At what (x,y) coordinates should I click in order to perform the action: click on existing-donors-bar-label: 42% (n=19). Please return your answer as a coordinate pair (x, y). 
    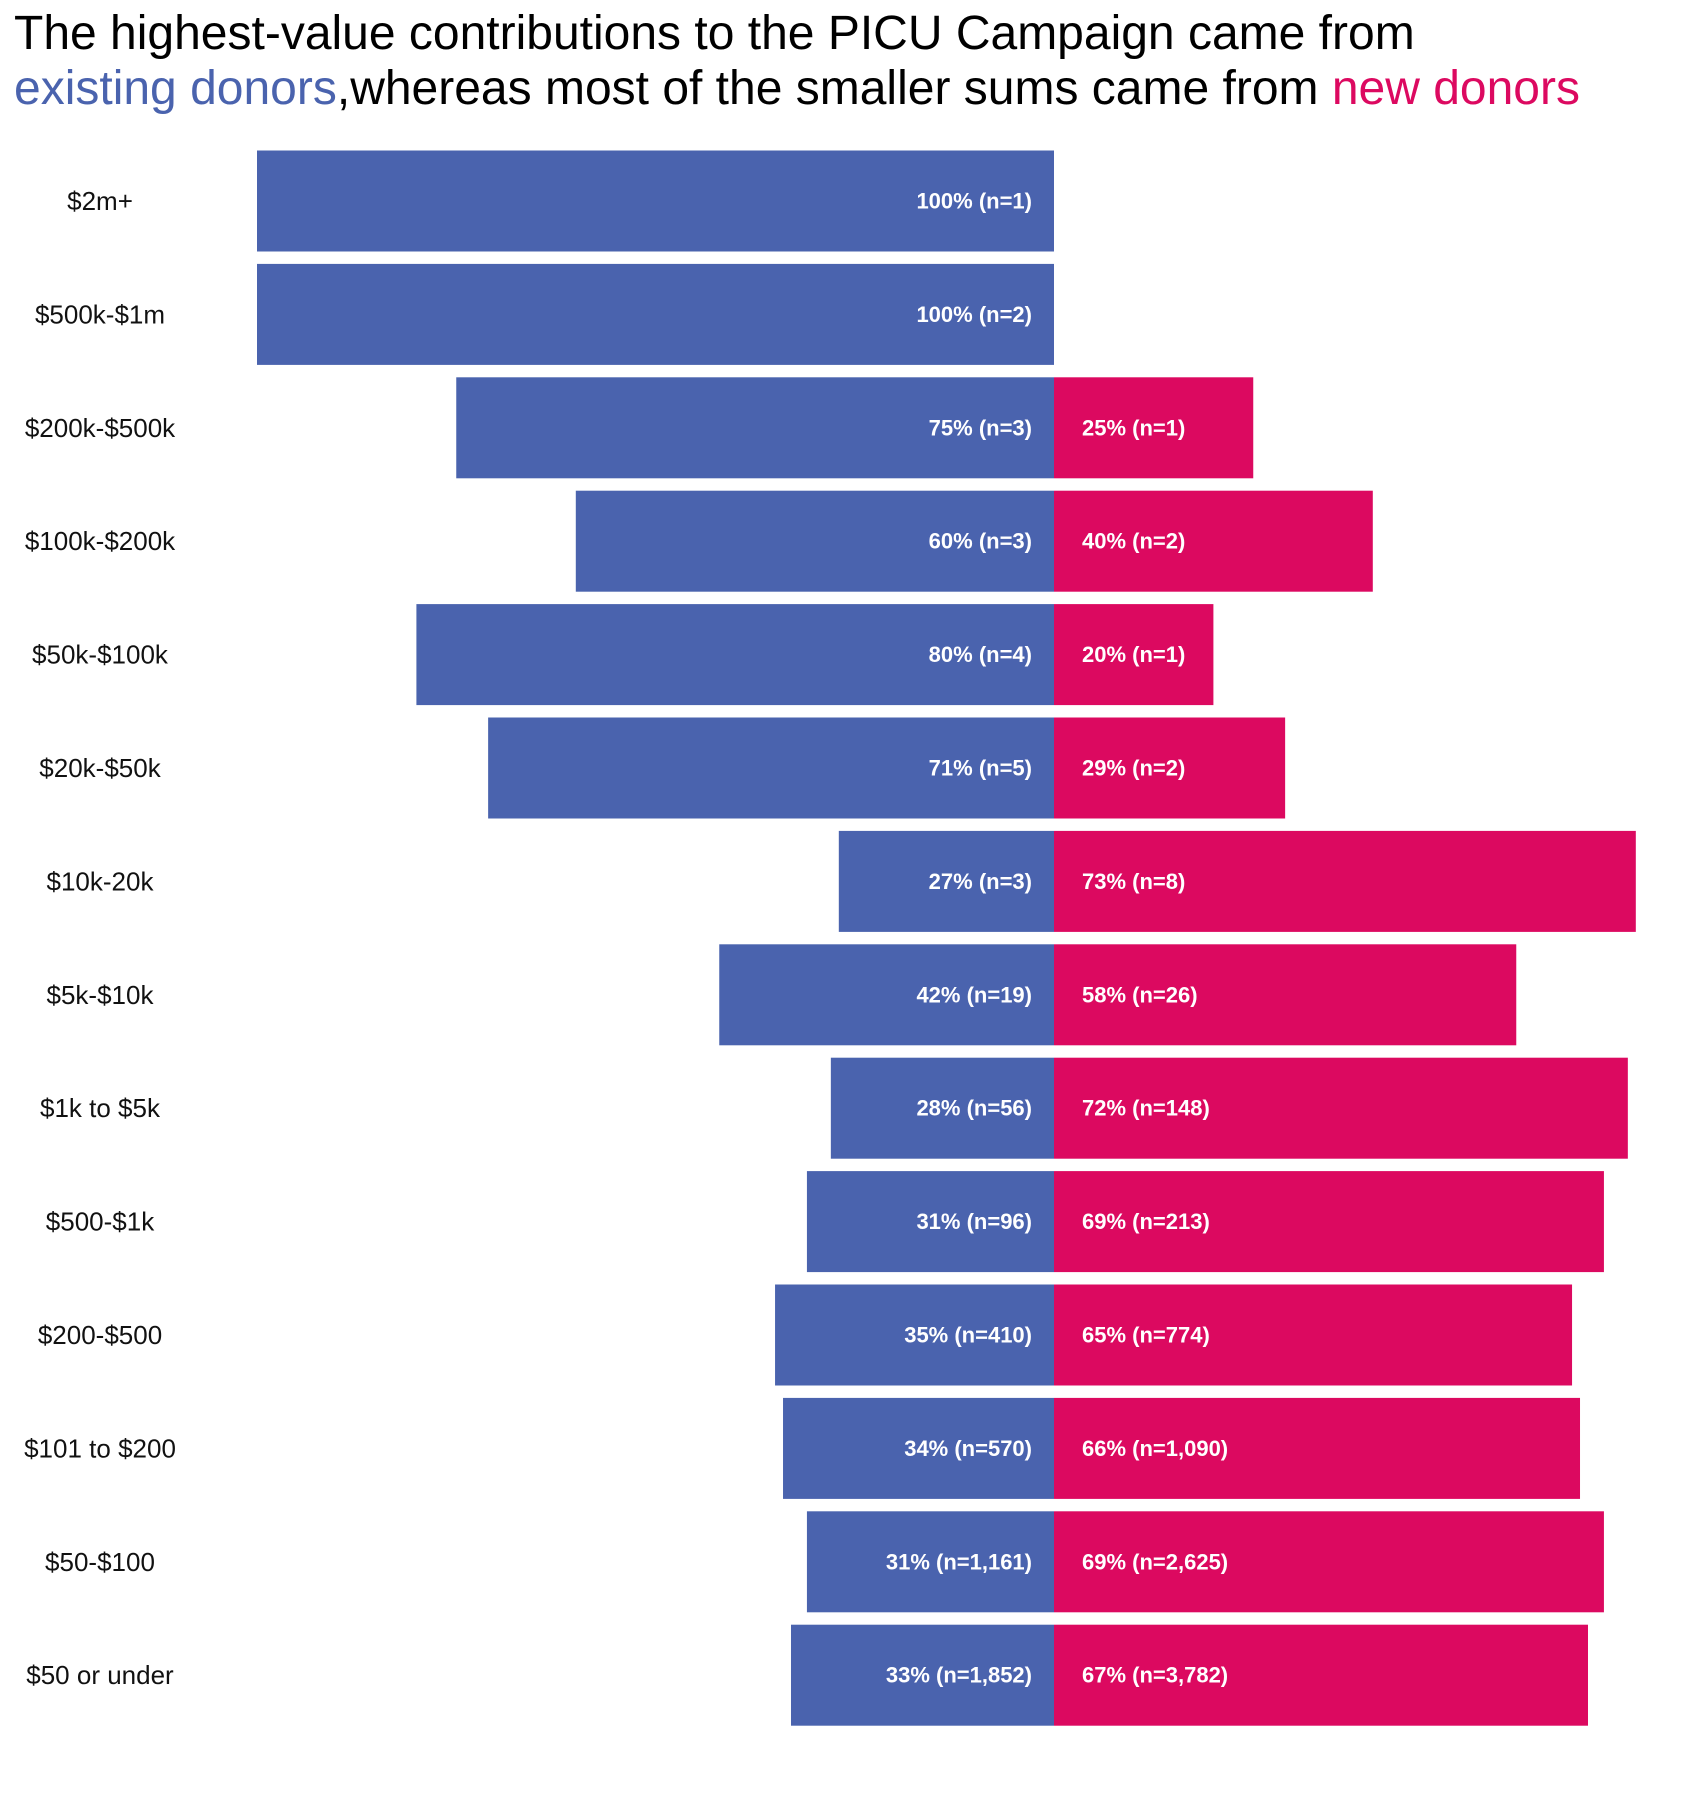
    Looking at the image, I should click on (974, 994).